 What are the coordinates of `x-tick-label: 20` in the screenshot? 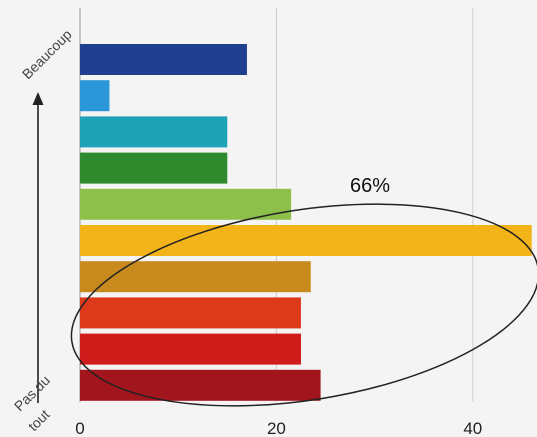 It's located at (276, 428).